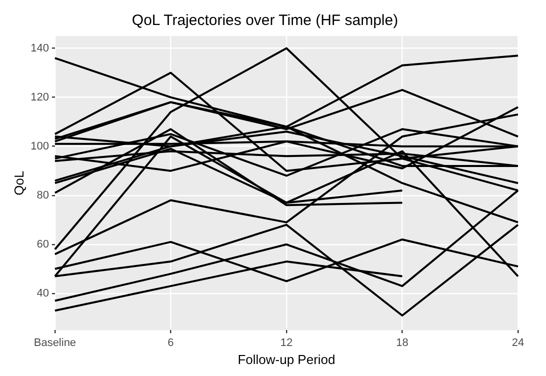  What do you see at coordinates (287, 359) in the screenshot?
I see `x-axis-title: Follow-up Period` at bounding box center [287, 359].